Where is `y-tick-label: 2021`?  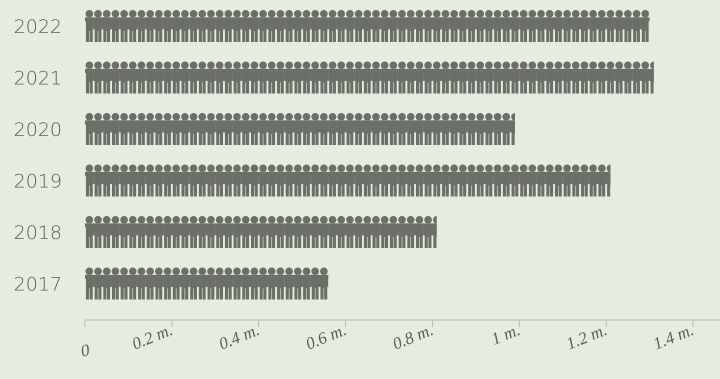 y-tick-label: 2021 is located at coordinates (38, 79).